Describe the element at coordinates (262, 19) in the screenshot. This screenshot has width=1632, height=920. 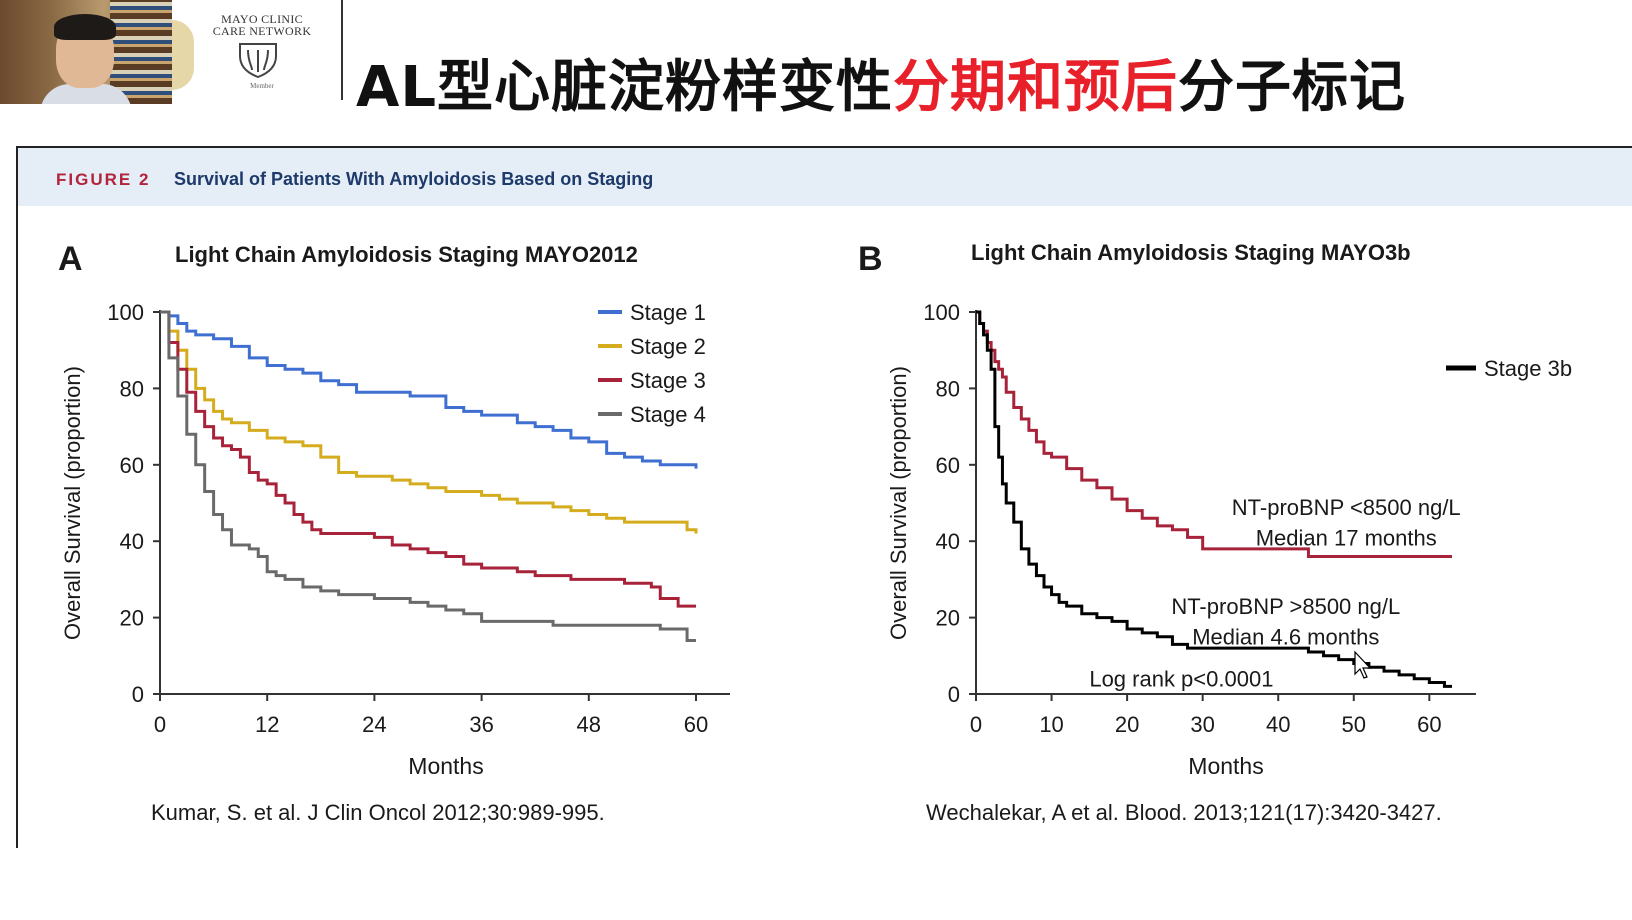
I see `logo-line-1: MAYO CLINIC` at that location.